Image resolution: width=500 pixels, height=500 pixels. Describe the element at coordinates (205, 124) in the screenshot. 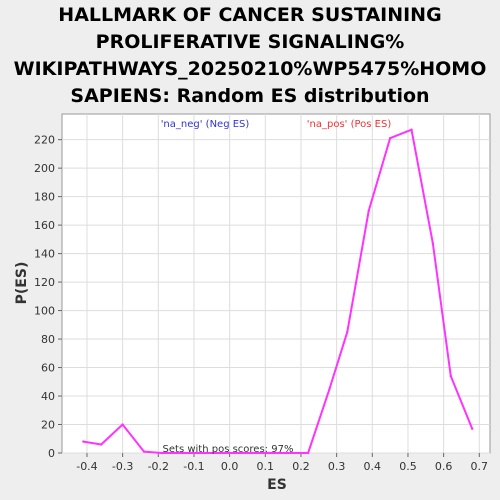

I see `legend-neg: 'na_neg' (Neg ES)` at that location.